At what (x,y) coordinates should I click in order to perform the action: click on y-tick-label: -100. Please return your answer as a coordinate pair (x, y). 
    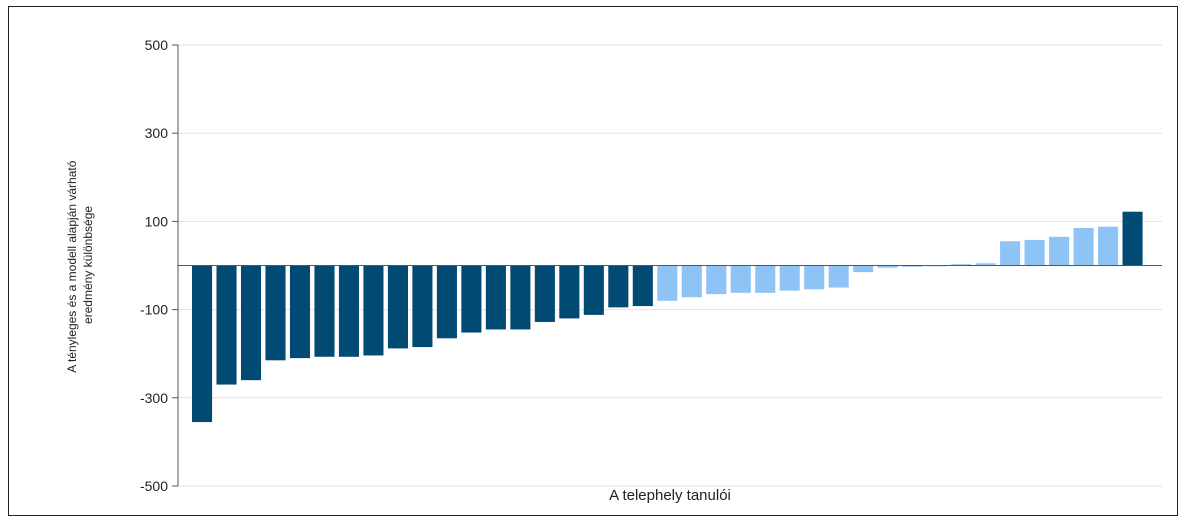
    Looking at the image, I should click on (154, 310).